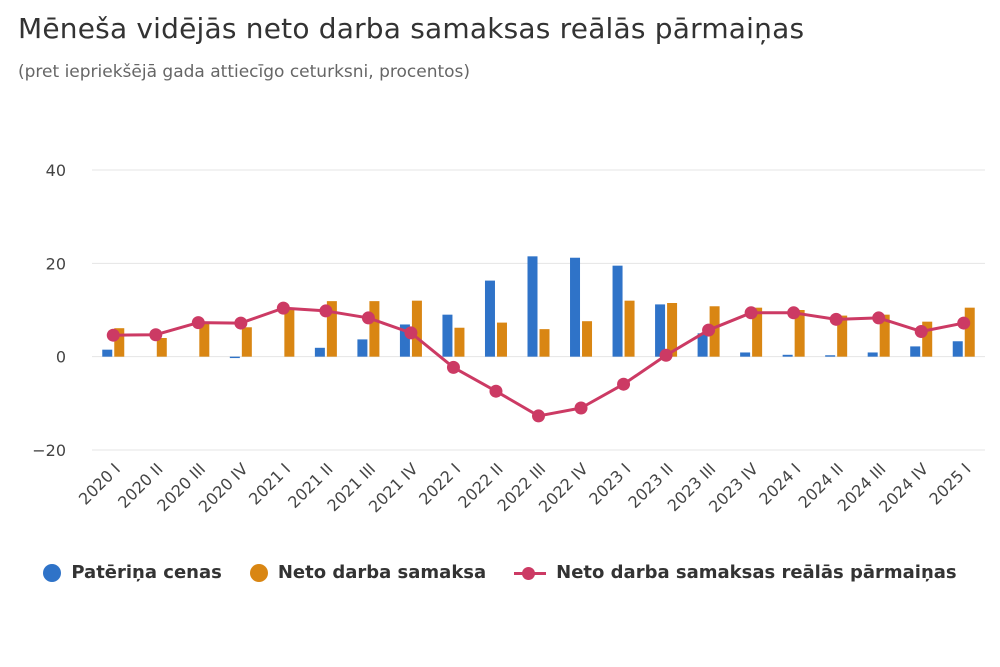 Image resolution: width=1000 pixels, height=667 pixels. What do you see at coordinates (258, 572) in the screenshot?
I see `legend-marker-wage` at bounding box center [258, 572].